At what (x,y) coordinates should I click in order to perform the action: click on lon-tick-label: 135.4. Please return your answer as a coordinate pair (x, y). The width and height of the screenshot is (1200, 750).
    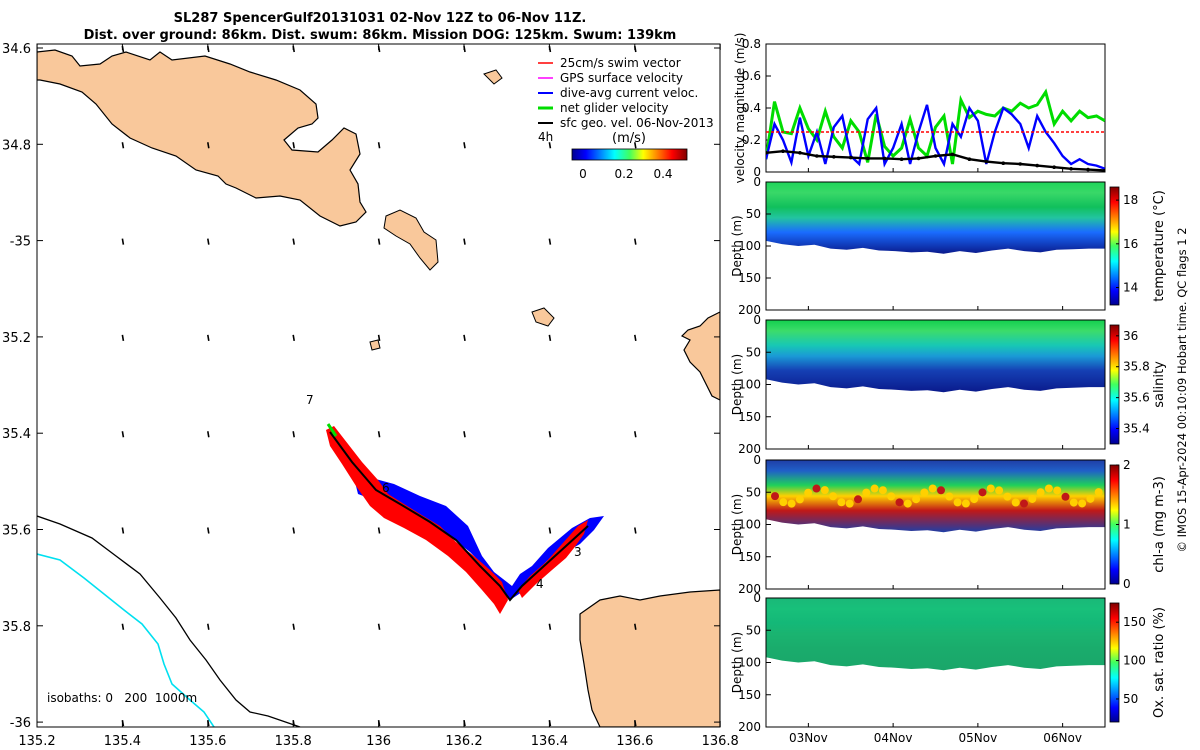
    Looking at the image, I should click on (122, 741).